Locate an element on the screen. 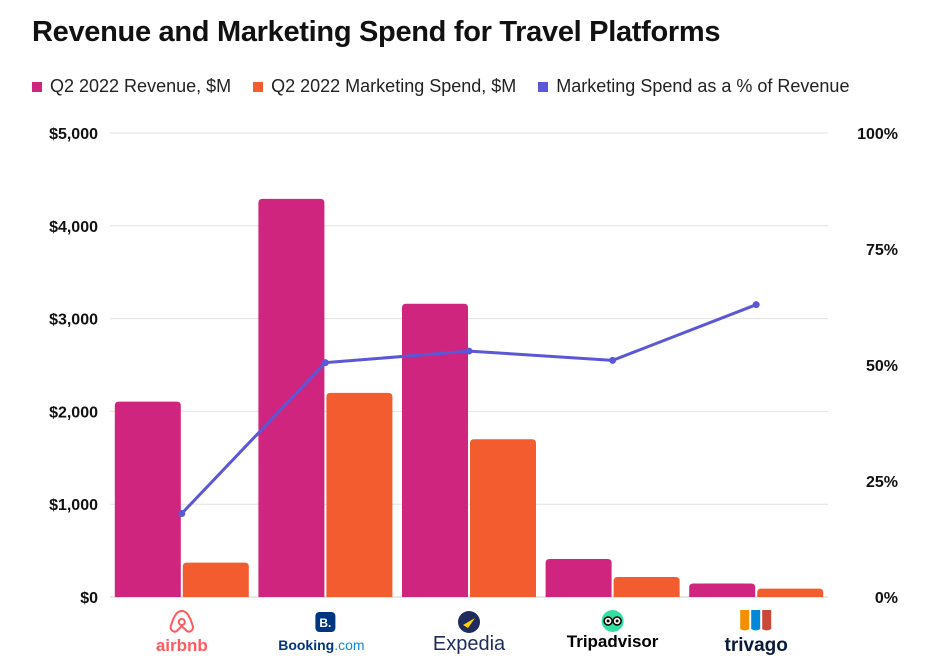  left-tick-label: $3,000 is located at coordinates (73, 320).